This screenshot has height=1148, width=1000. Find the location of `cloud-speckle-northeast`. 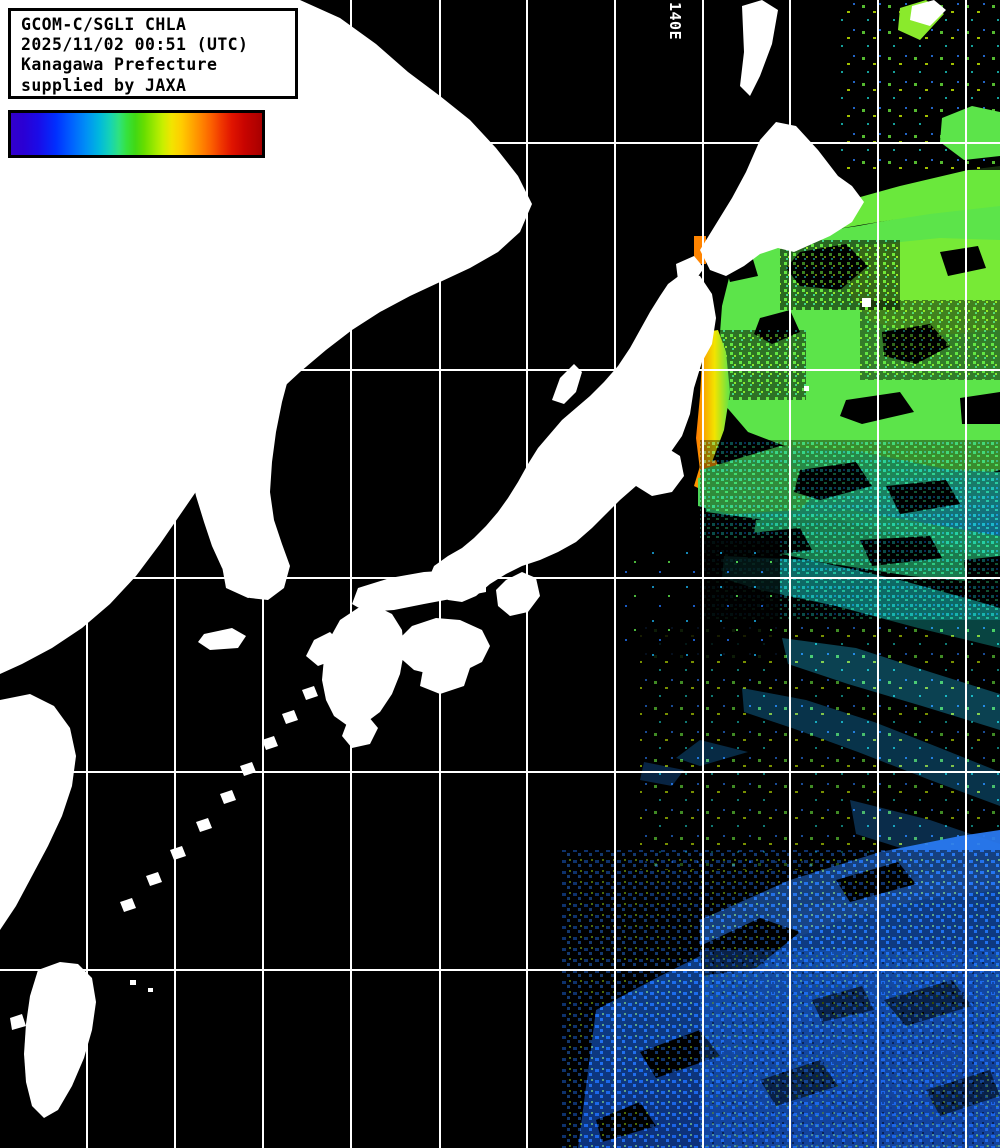

cloud-speckle-northeast is located at coordinates (858, 320).